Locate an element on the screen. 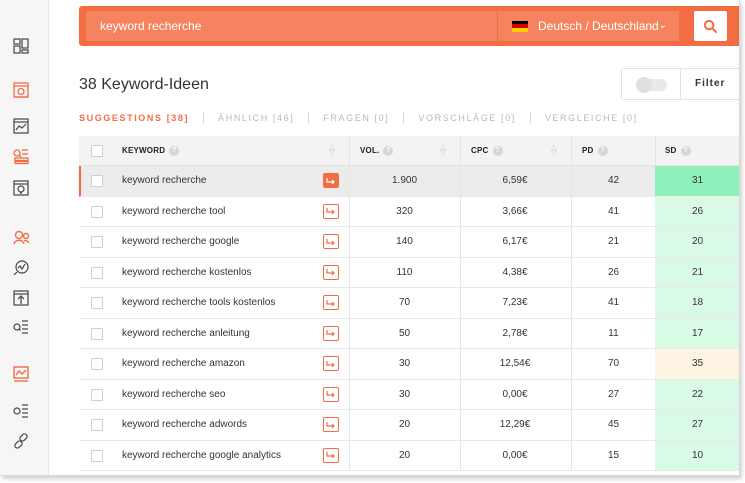  column-keyword: KEYWORD? is located at coordinates (214, 150).